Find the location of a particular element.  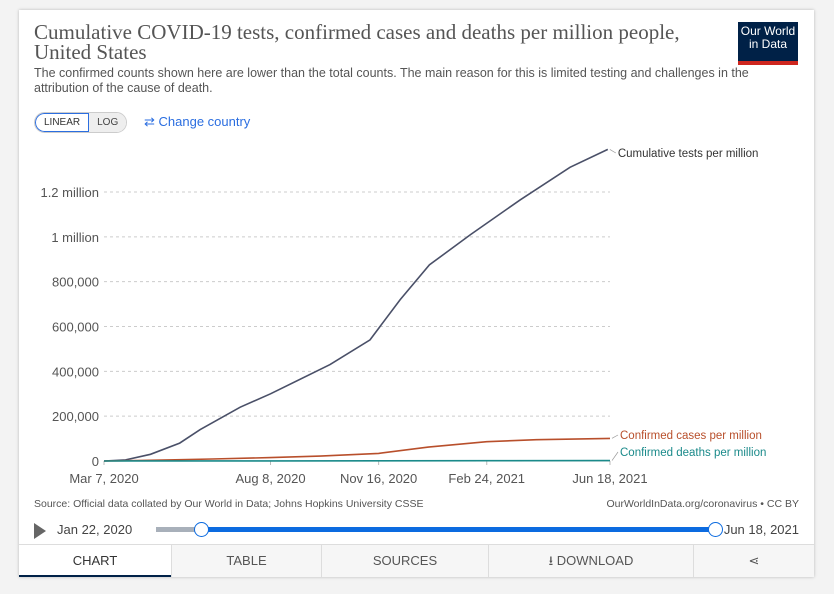

change-country-link: ⇄ Change country is located at coordinates (197, 121).